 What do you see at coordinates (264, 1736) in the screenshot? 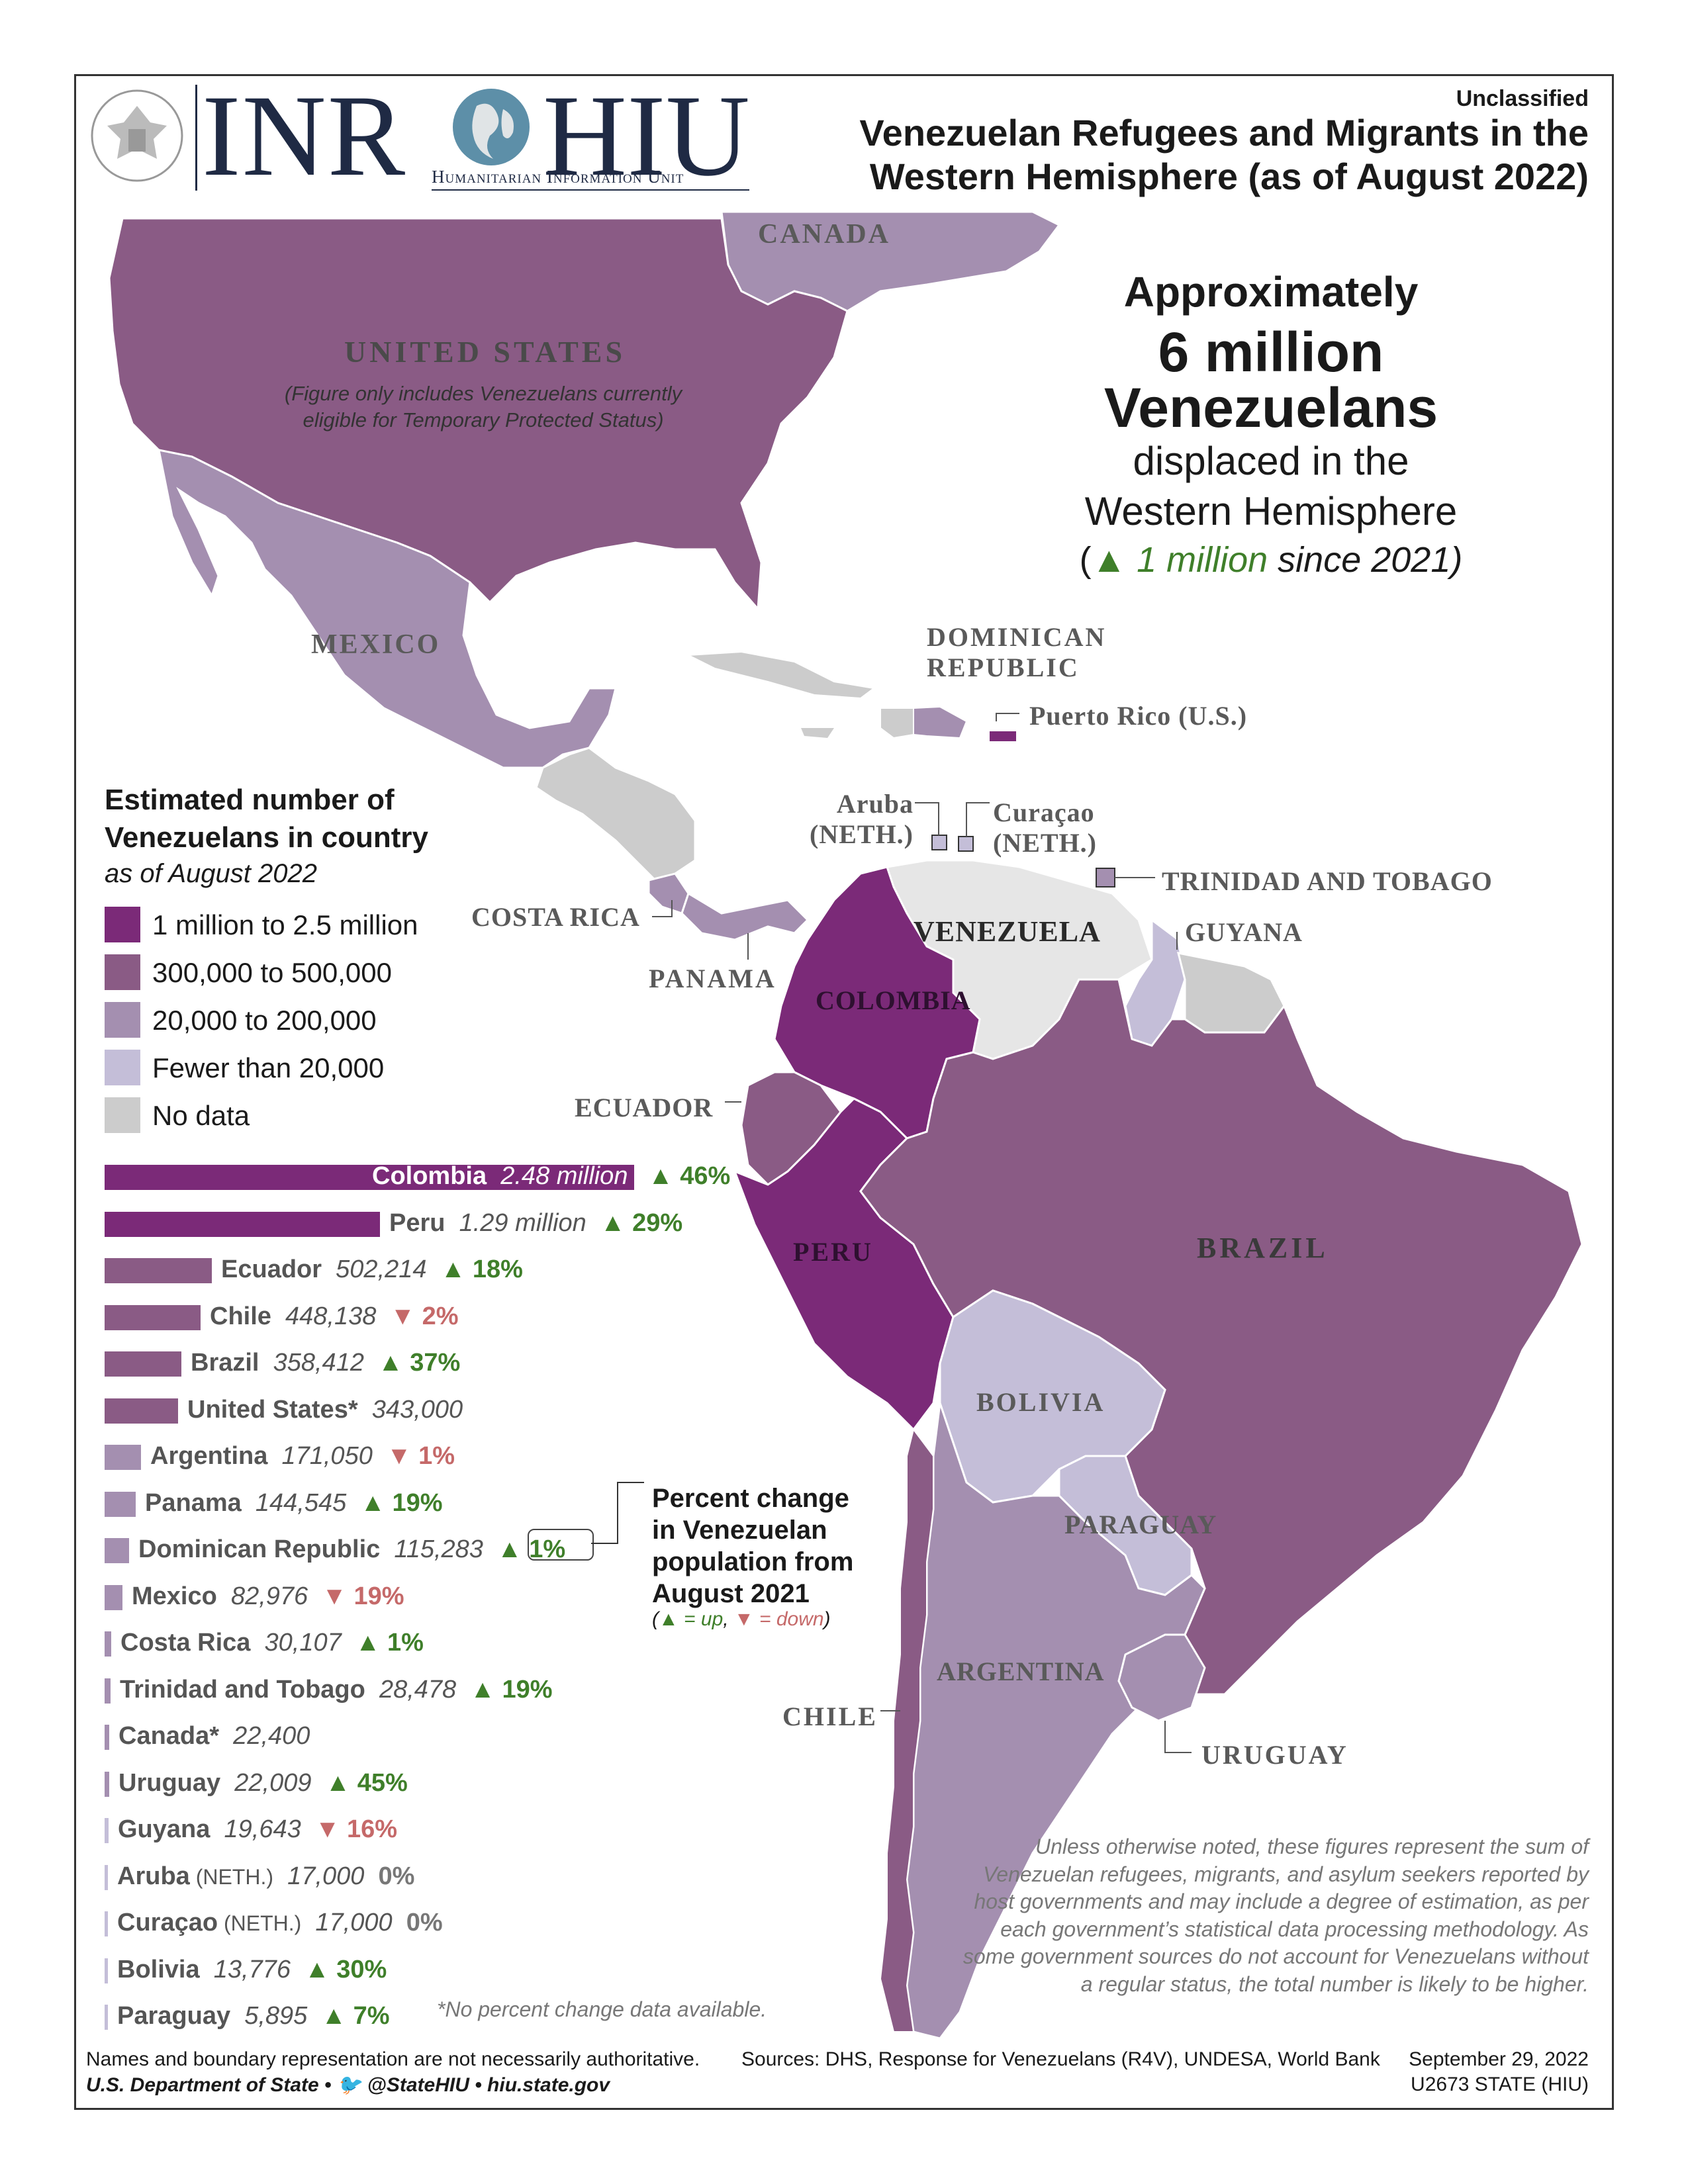
I see `country-value: 22,400` at bounding box center [264, 1736].